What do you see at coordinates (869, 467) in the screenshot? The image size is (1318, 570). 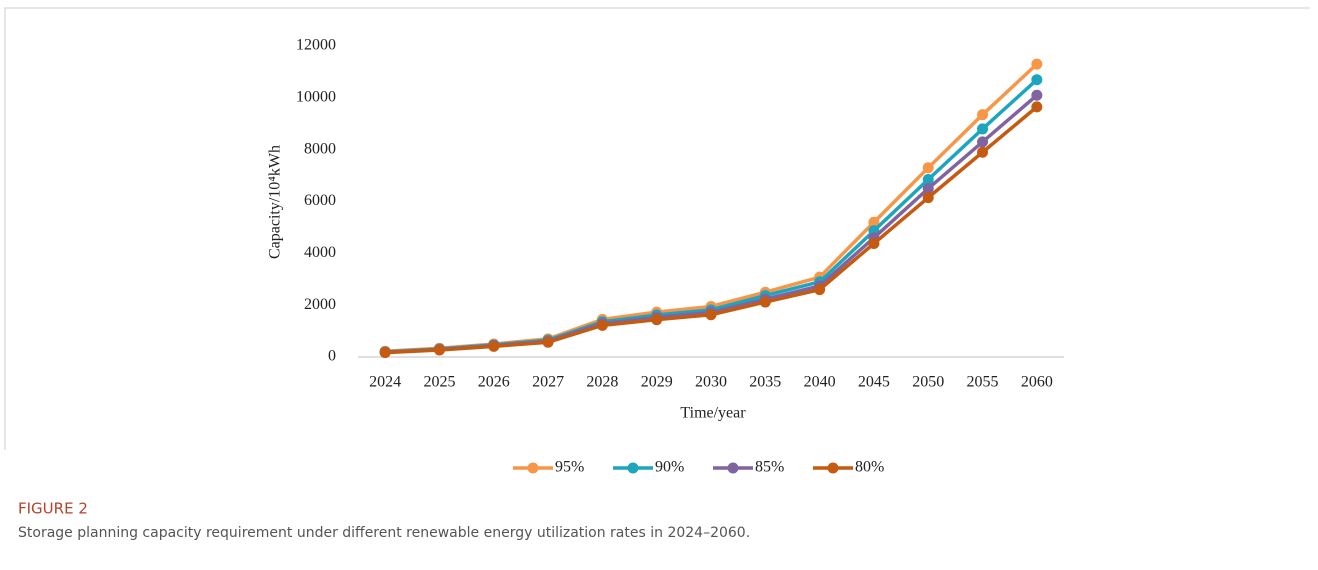 I see `legend-label: 80%` at bounding box center [869, 467].